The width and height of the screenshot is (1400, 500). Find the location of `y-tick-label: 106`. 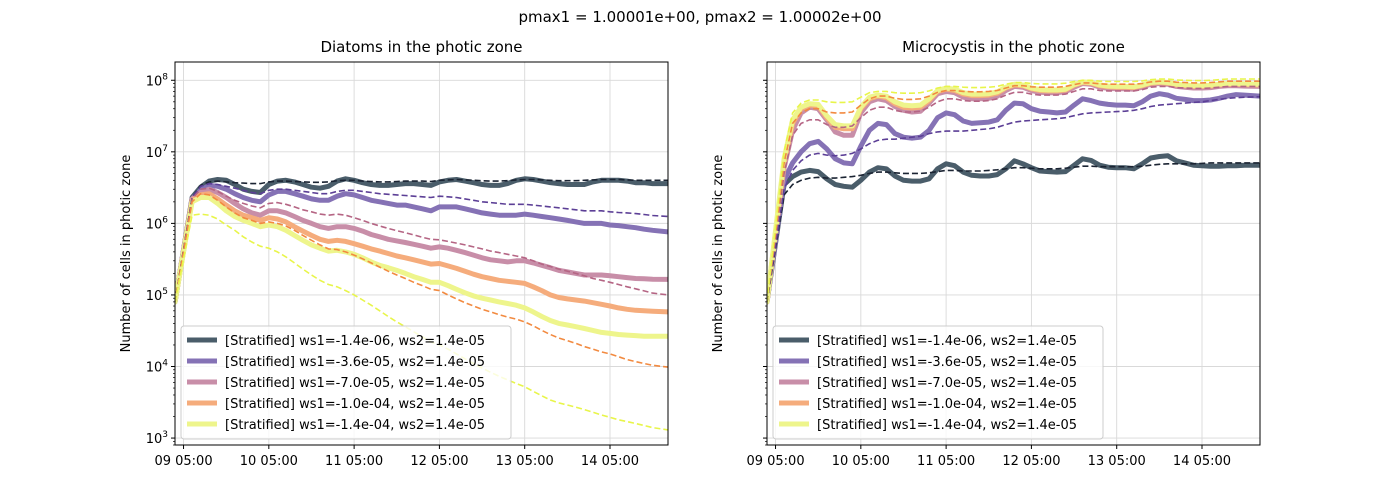

y-tick-label: 106 is located at coordinates (157, 223).